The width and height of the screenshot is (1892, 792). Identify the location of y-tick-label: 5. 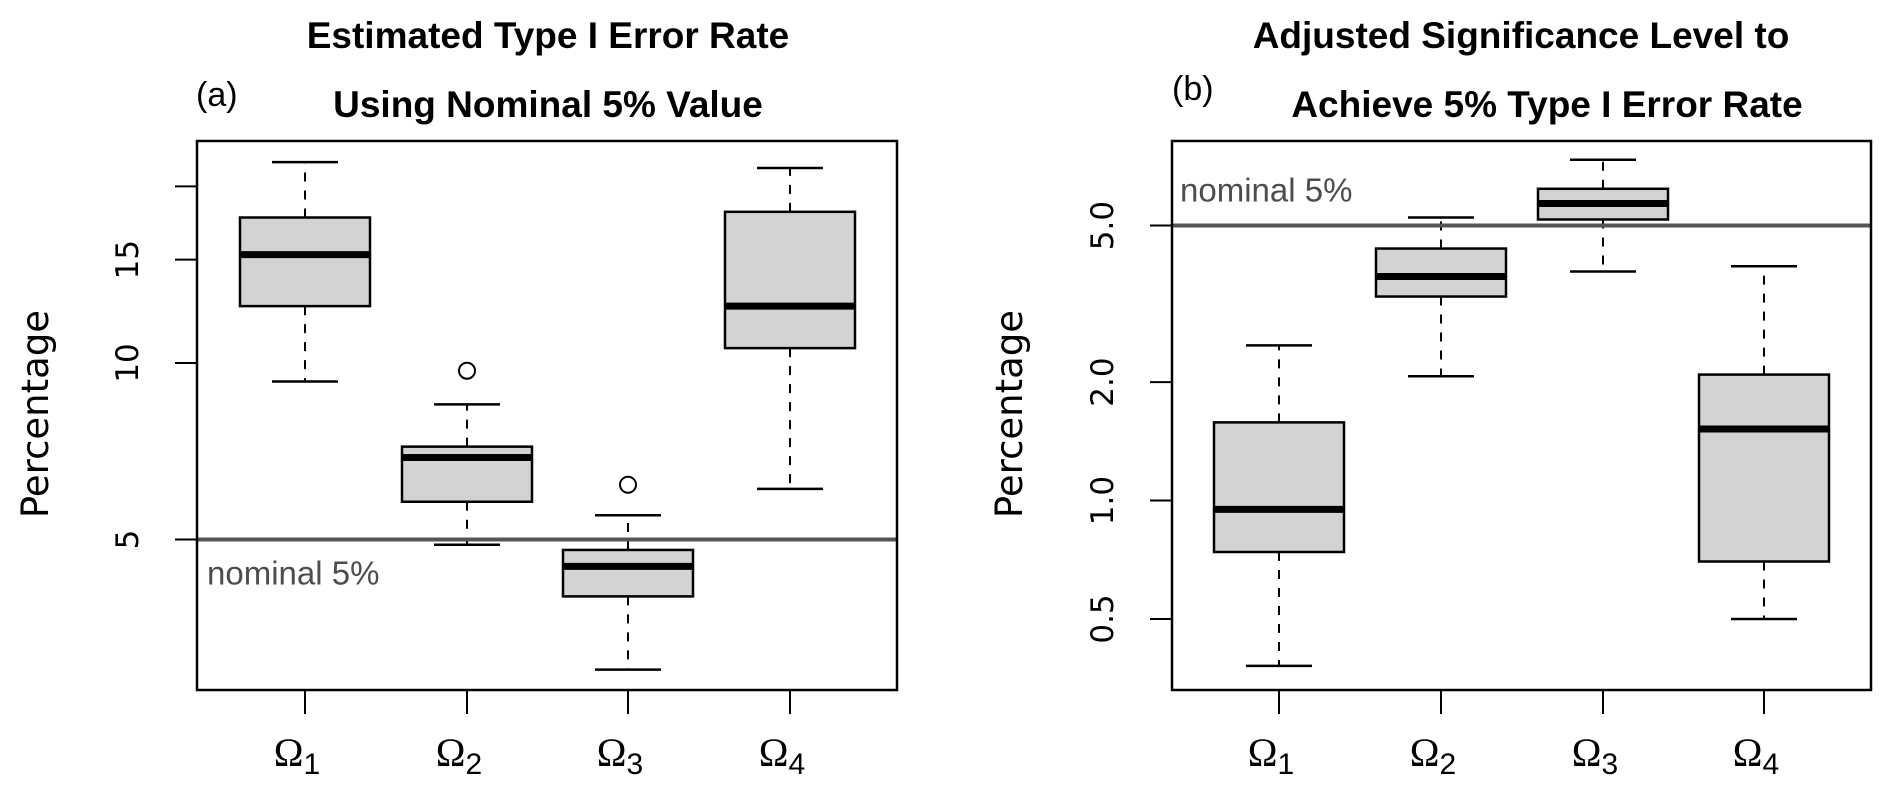
(128, 540).